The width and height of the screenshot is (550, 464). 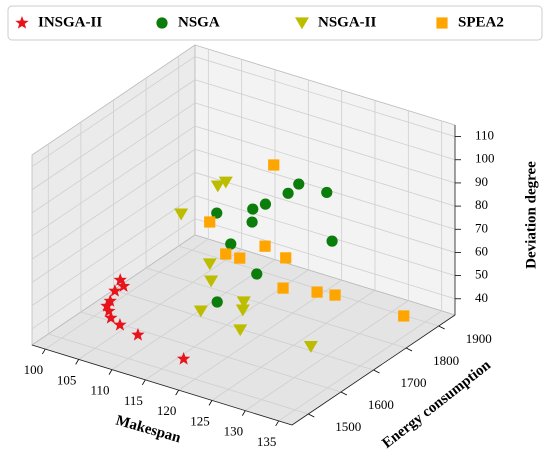 I want to click on legend-label: NSGA, so click(x=199, y=22).